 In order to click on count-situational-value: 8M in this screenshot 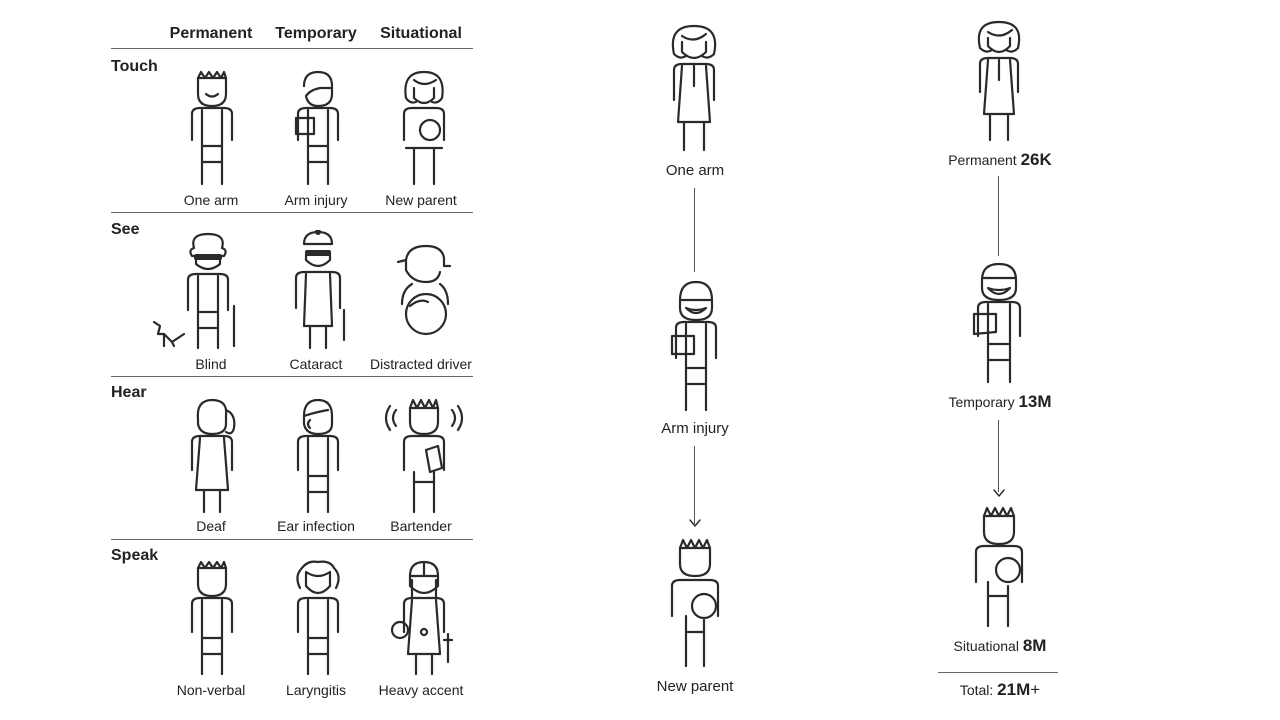, I will do `click(1034, 645)`.